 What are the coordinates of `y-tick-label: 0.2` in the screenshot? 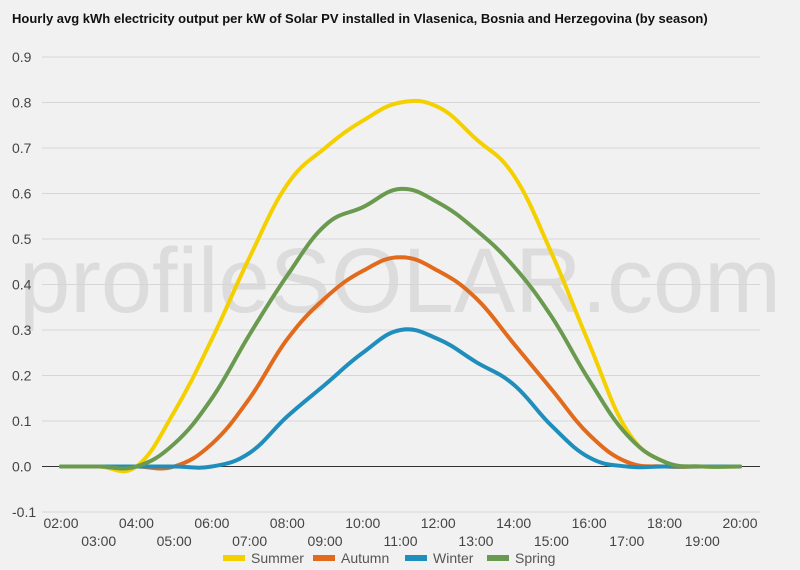 It's located at (22, 376).